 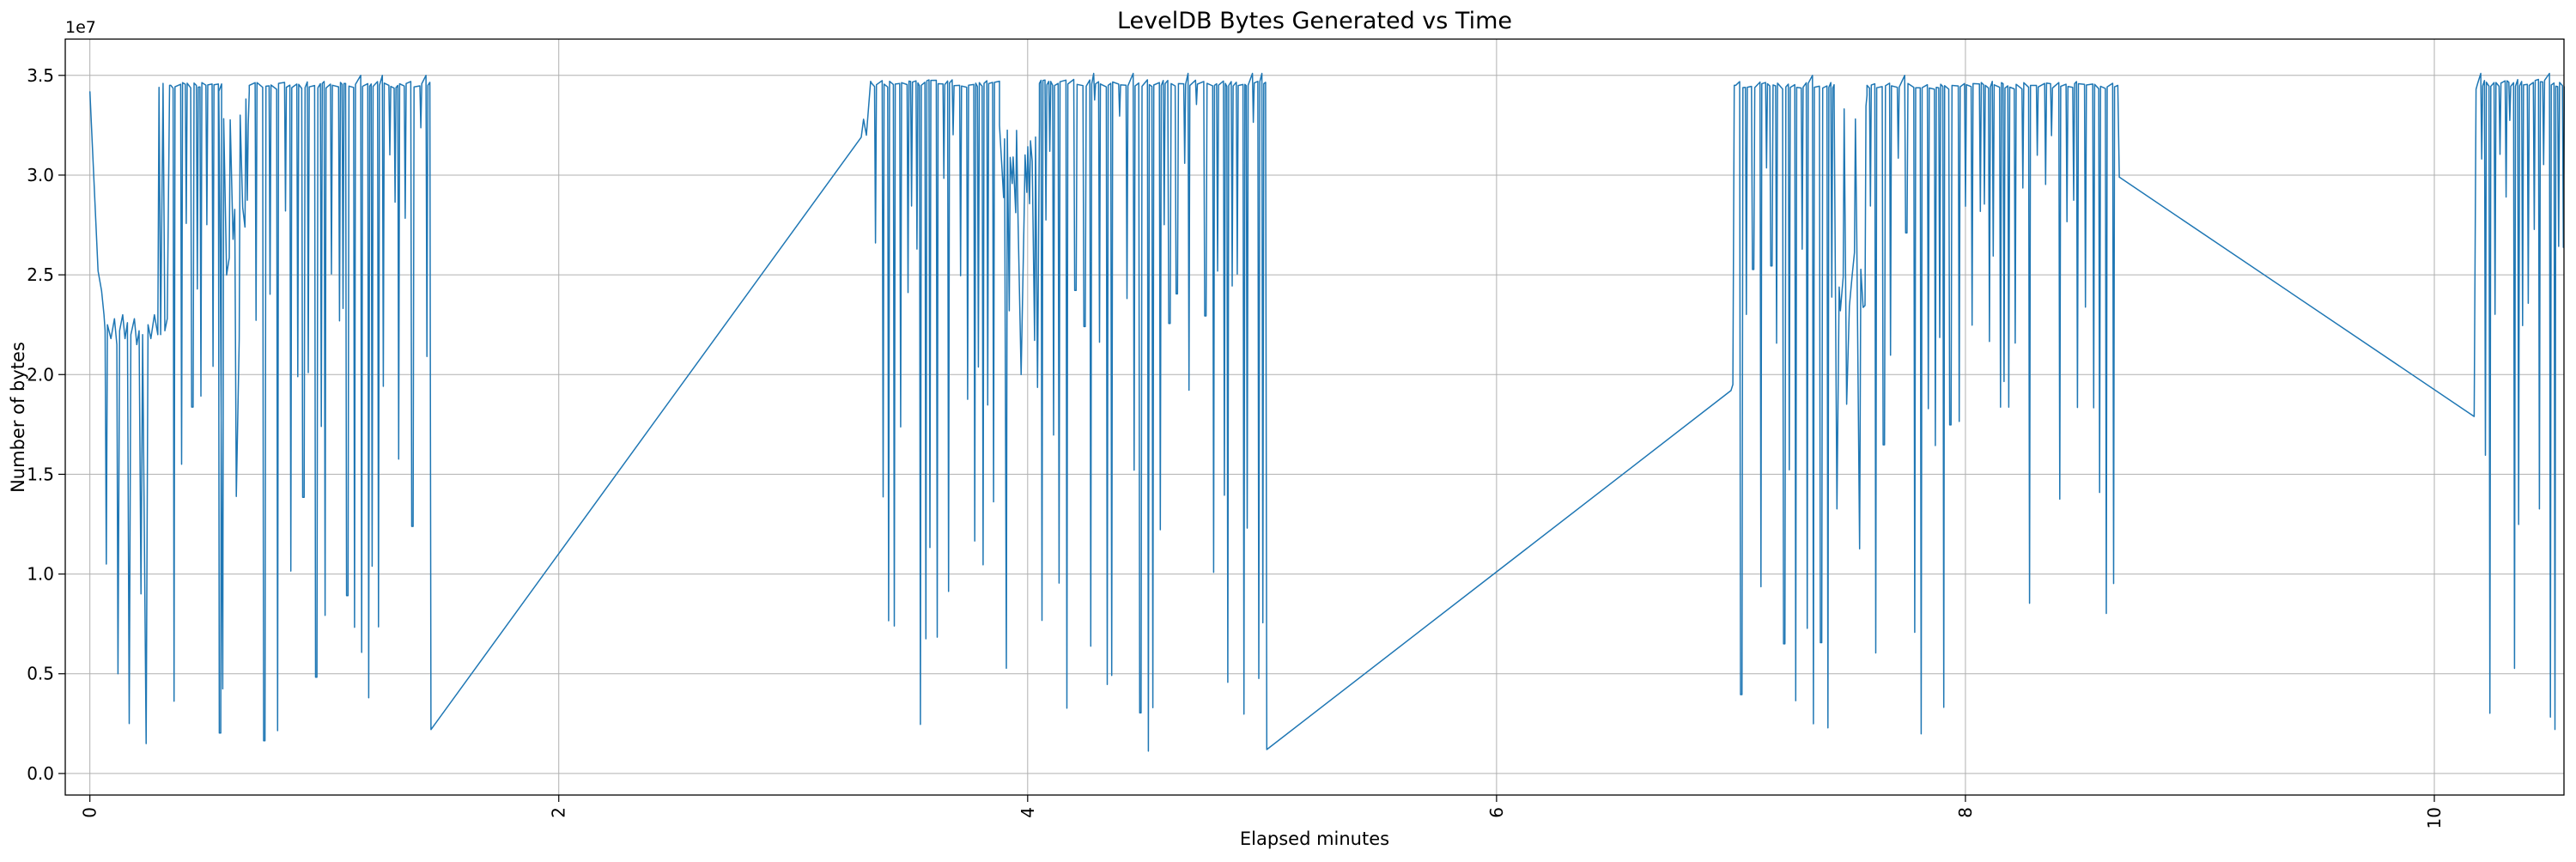 I want to click on chart-title: LevelDB Bytes Generated vs Time, so click(x=1314, y=21).